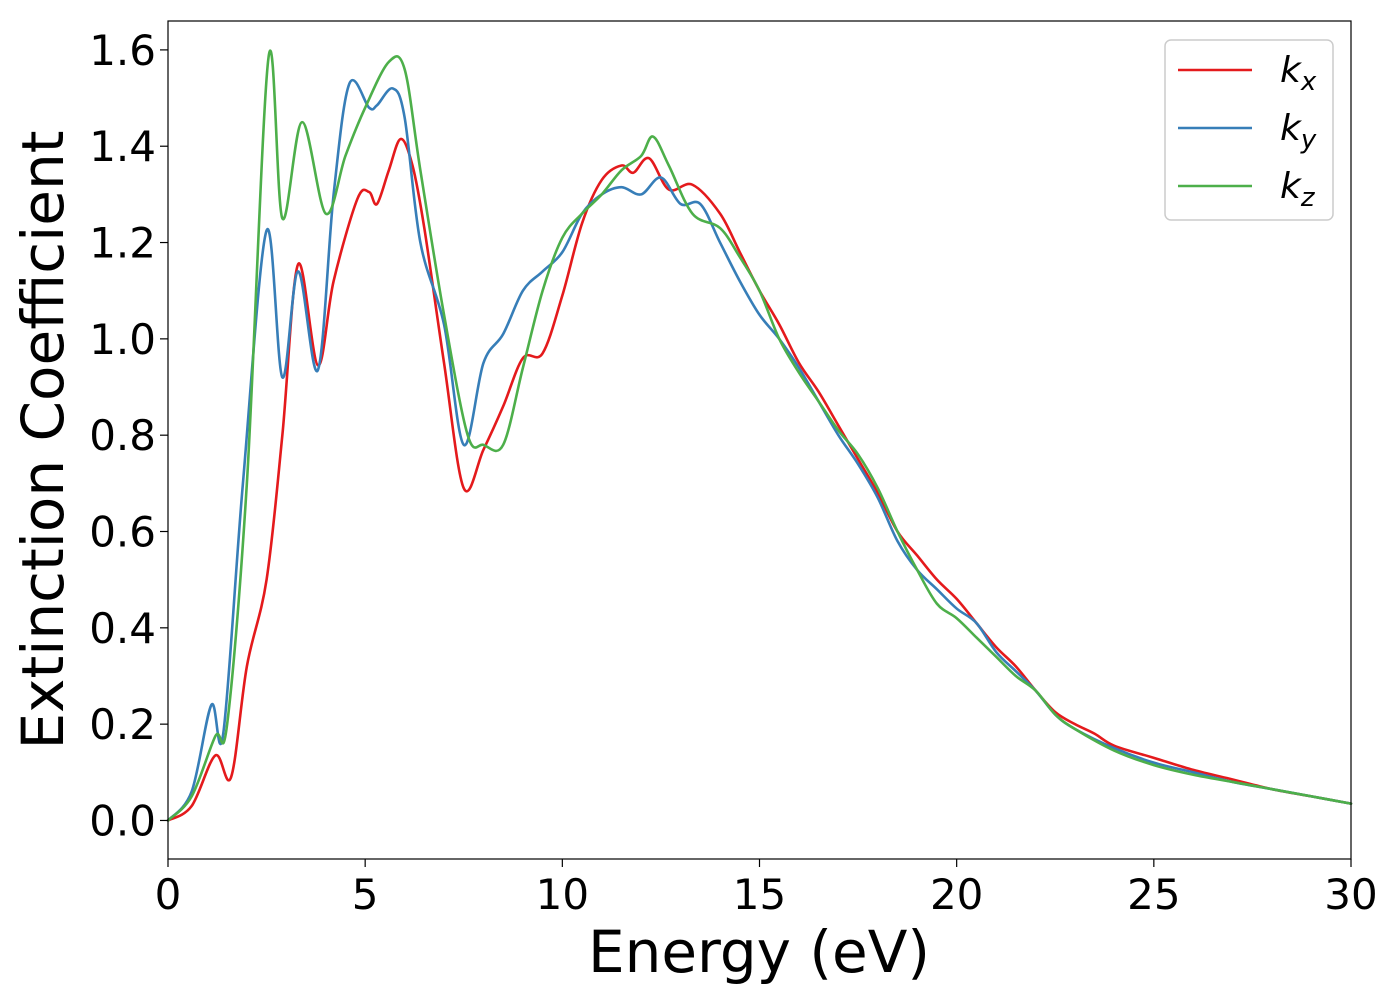  What do you see at coordinates (956, 894) in the screenshot?
I see `x-tick-label: 20` at bounding box center [956, 894].